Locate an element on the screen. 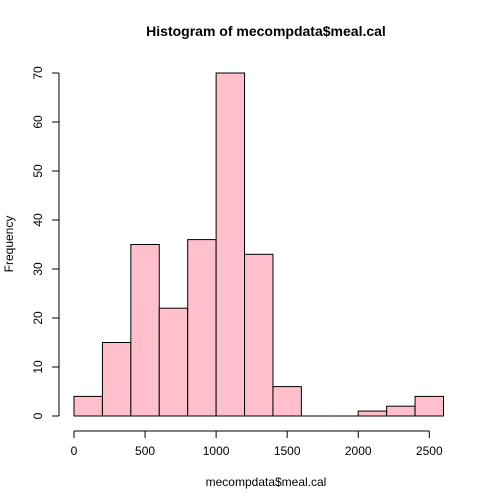 The image size is (504, 504). y-tick-label: 10 is located at coordinates (38, 367).